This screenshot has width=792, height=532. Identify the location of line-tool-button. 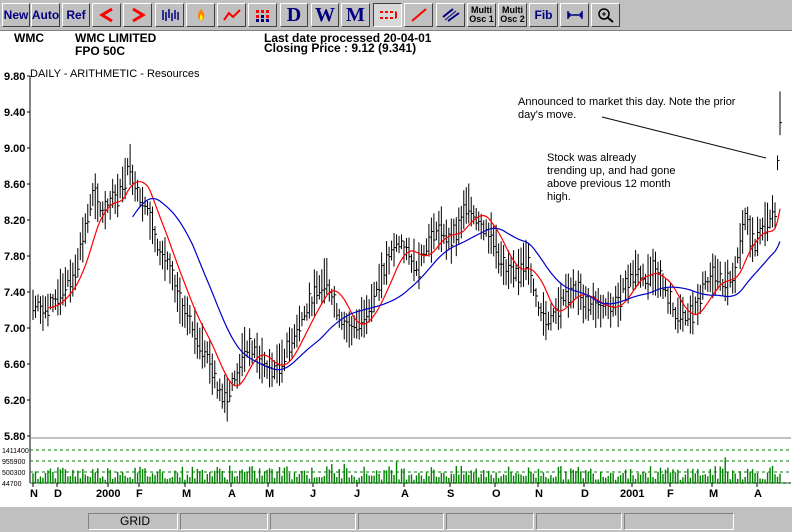
(231, 15).